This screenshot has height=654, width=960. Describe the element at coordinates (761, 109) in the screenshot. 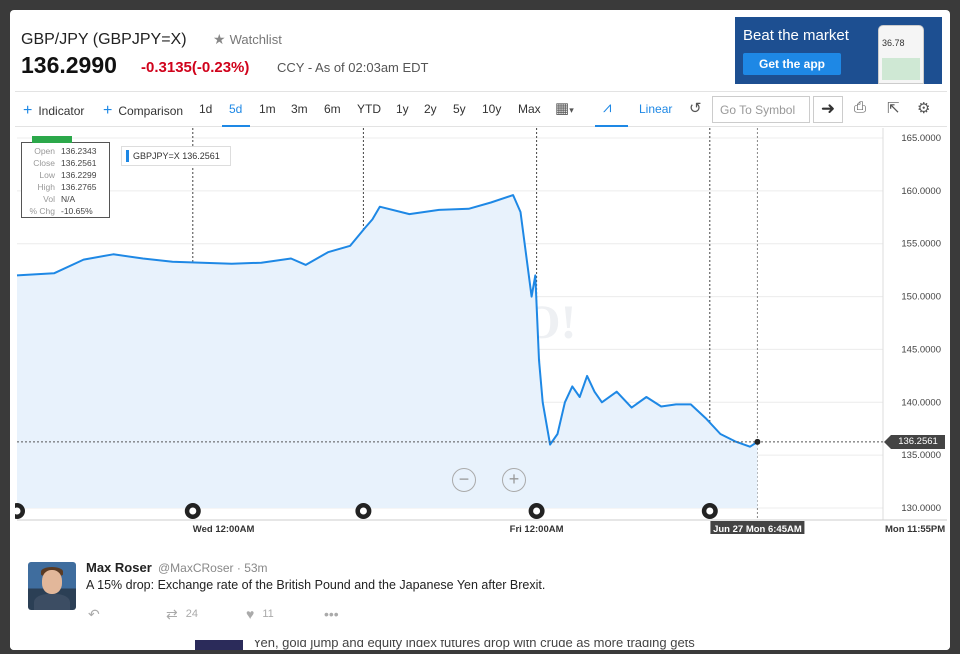

I see `go-to-symbol-input: Go To Symbol` at that location.